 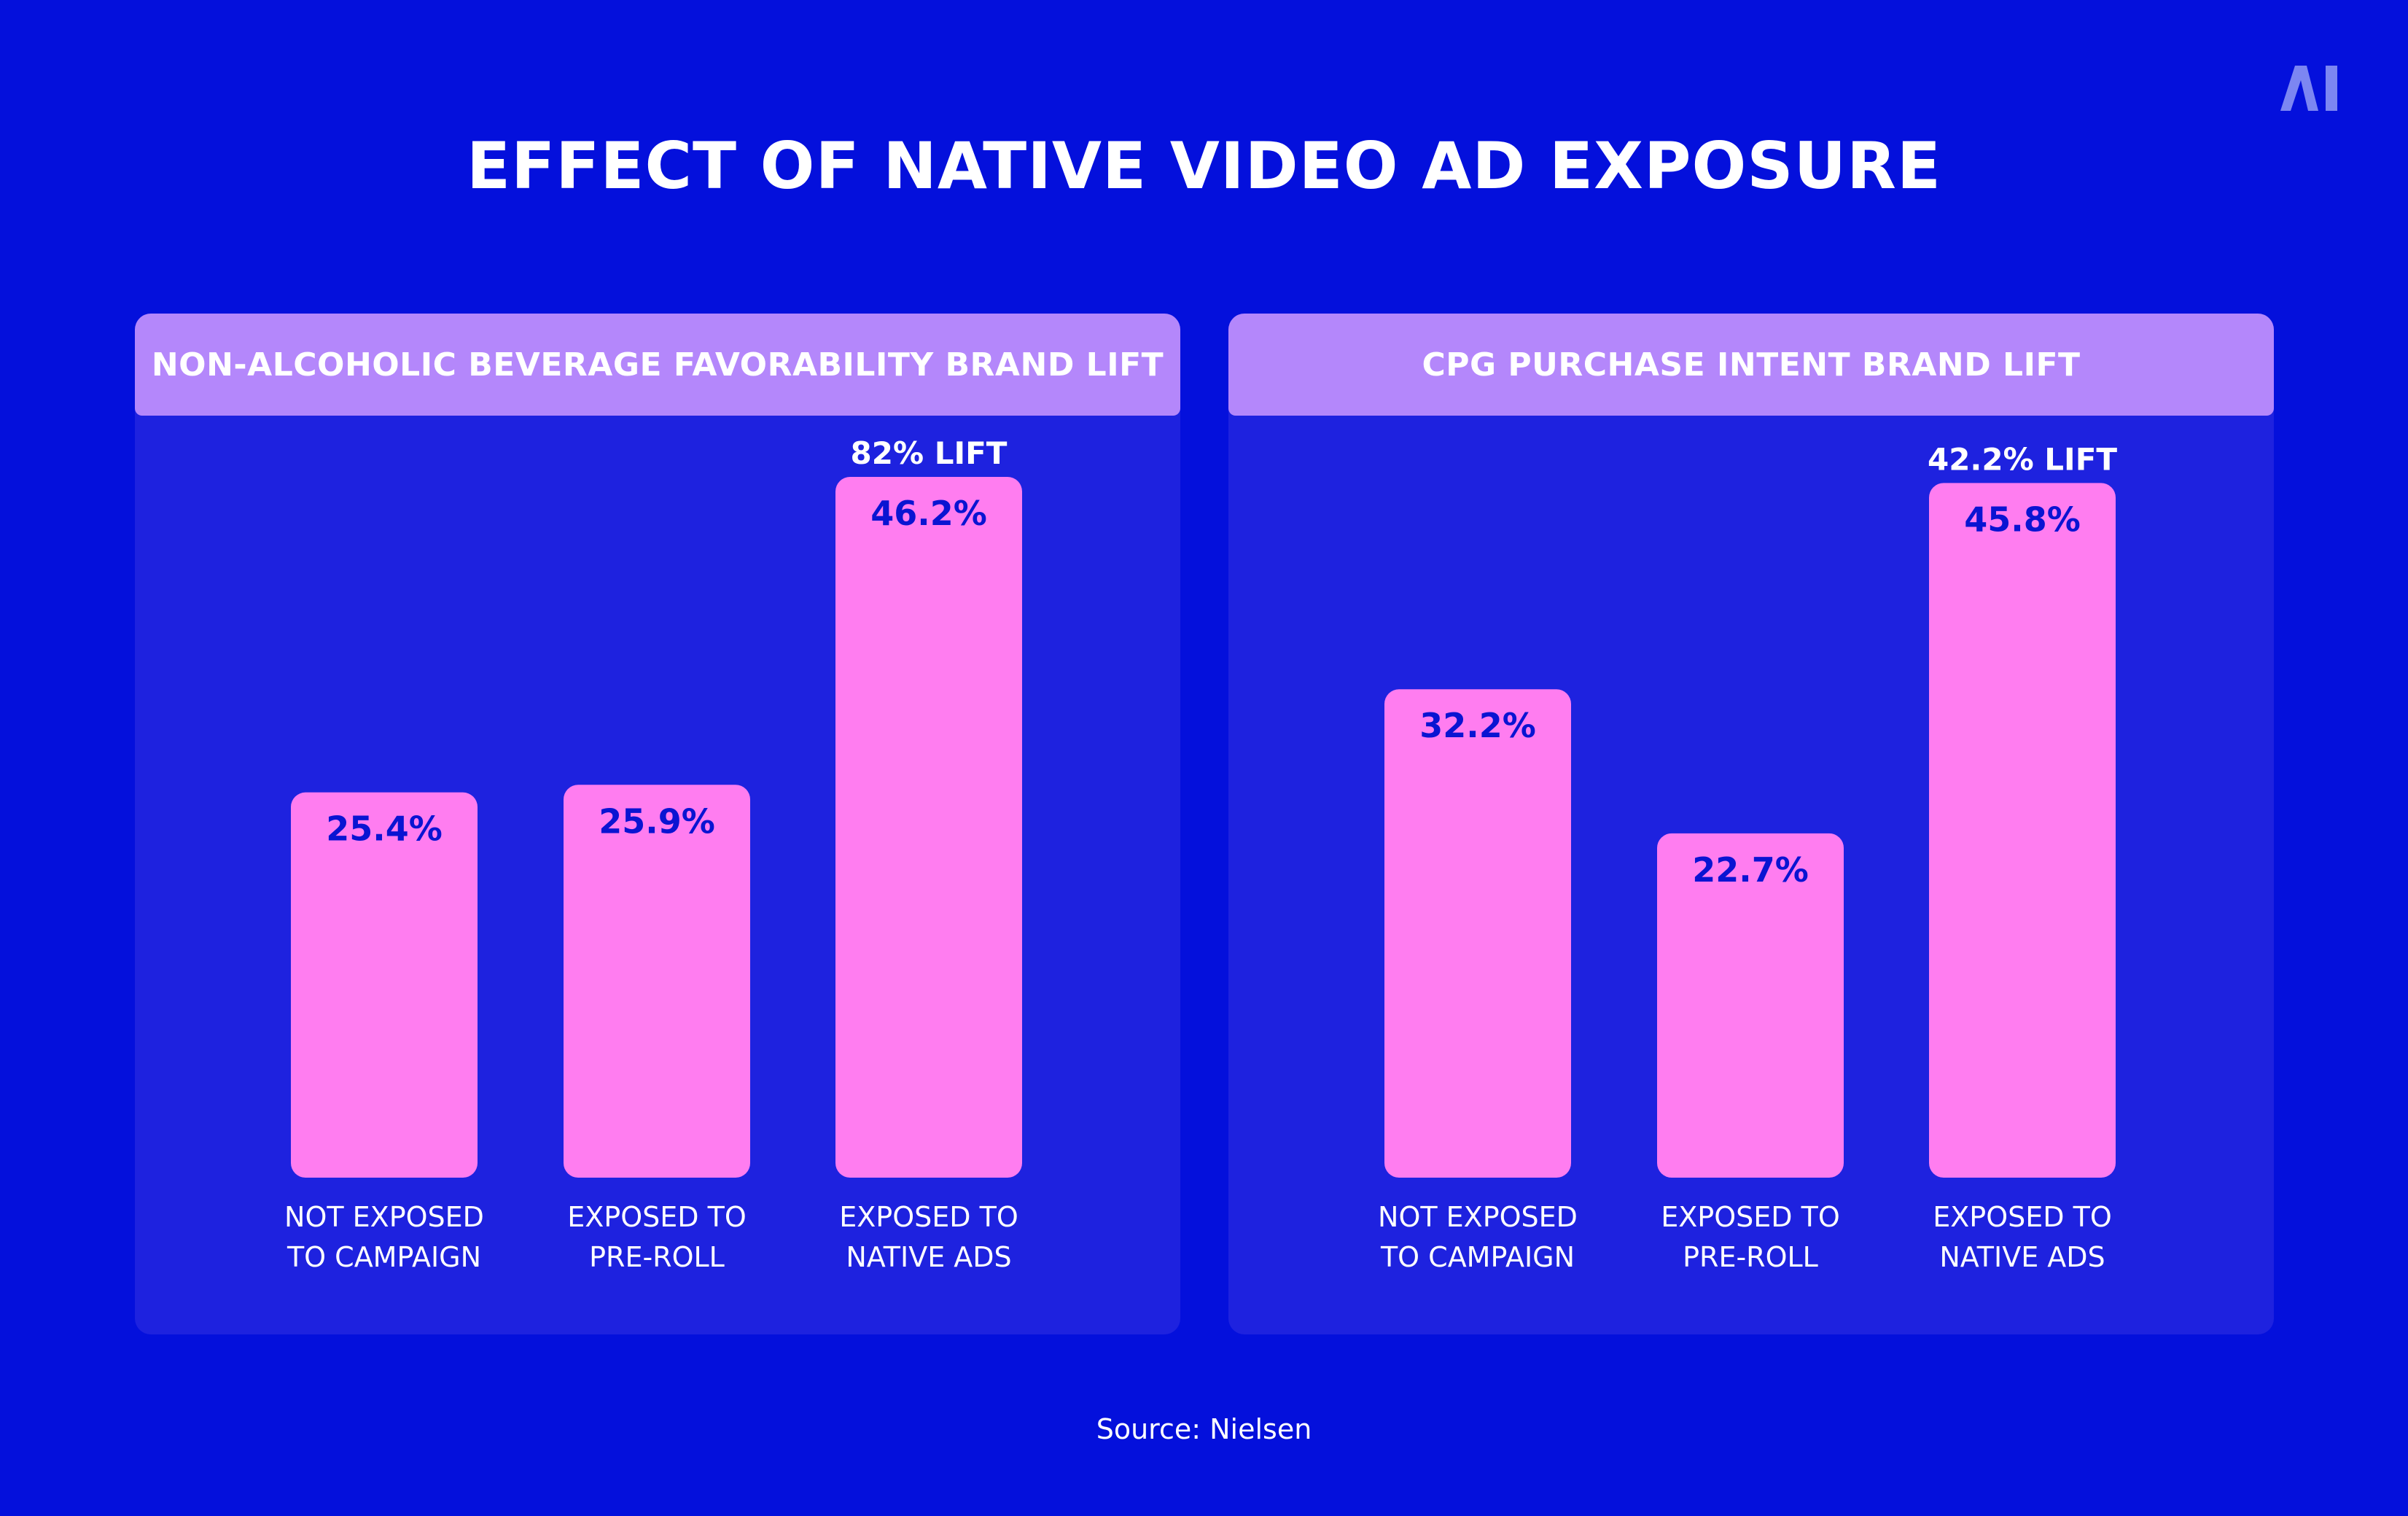 What do you see at coordinates (2023, 519) in the screenshot?
I see `bar-value-label: 45.8%` at bounding box center [2023, 519].